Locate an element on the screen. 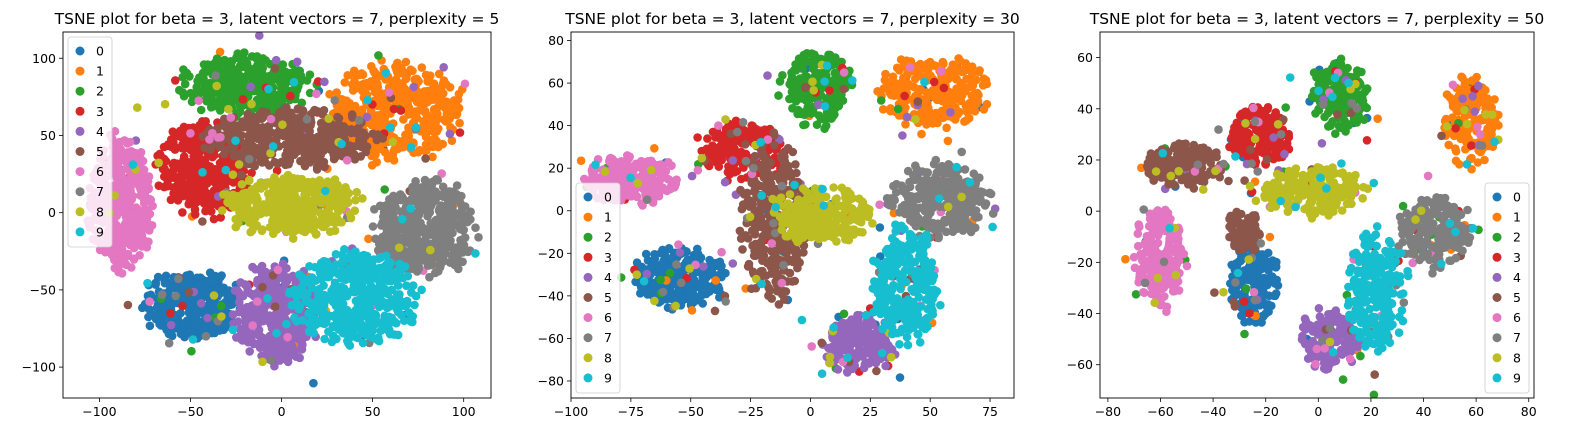 The height and width of the screenshot is (439, 1580). y-tick-label: −50 is located at coordinates (43, 289).